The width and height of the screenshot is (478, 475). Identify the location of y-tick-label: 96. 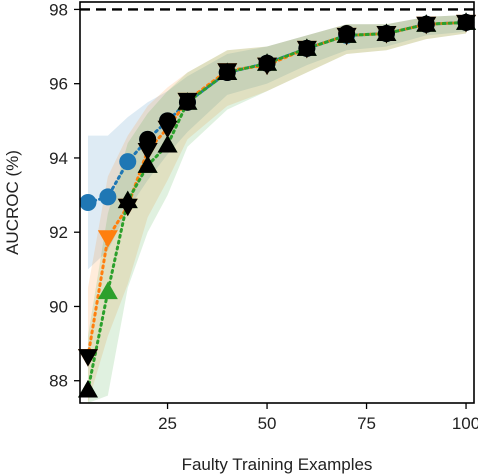
(58, 84).